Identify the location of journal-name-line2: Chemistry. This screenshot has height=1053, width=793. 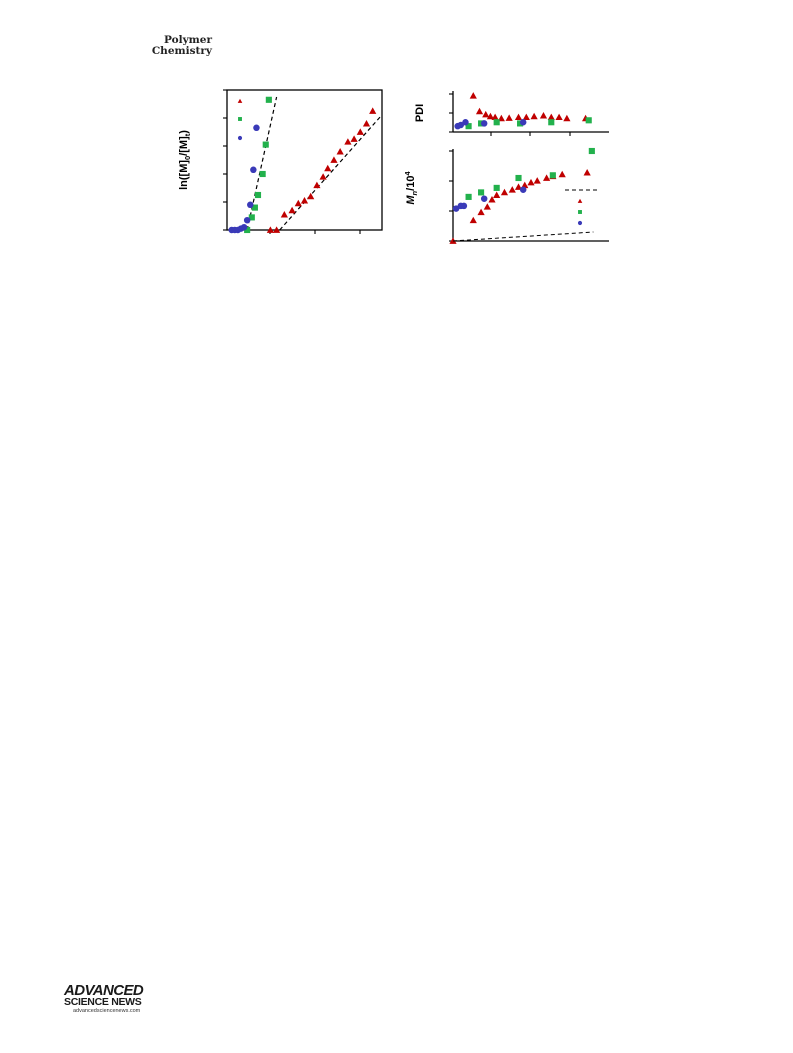
(181, 51).